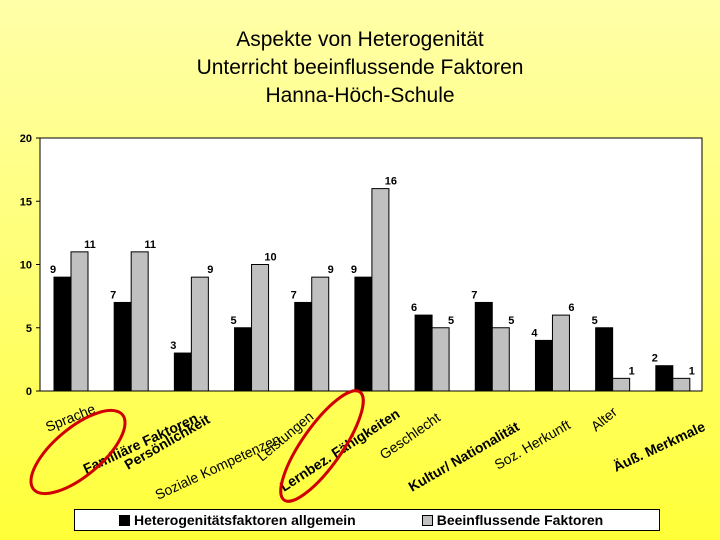 The width and height of the screenshot is (720, 540). I want to click on data-label-series-1-geschlecht: 6, so click(414, 308).